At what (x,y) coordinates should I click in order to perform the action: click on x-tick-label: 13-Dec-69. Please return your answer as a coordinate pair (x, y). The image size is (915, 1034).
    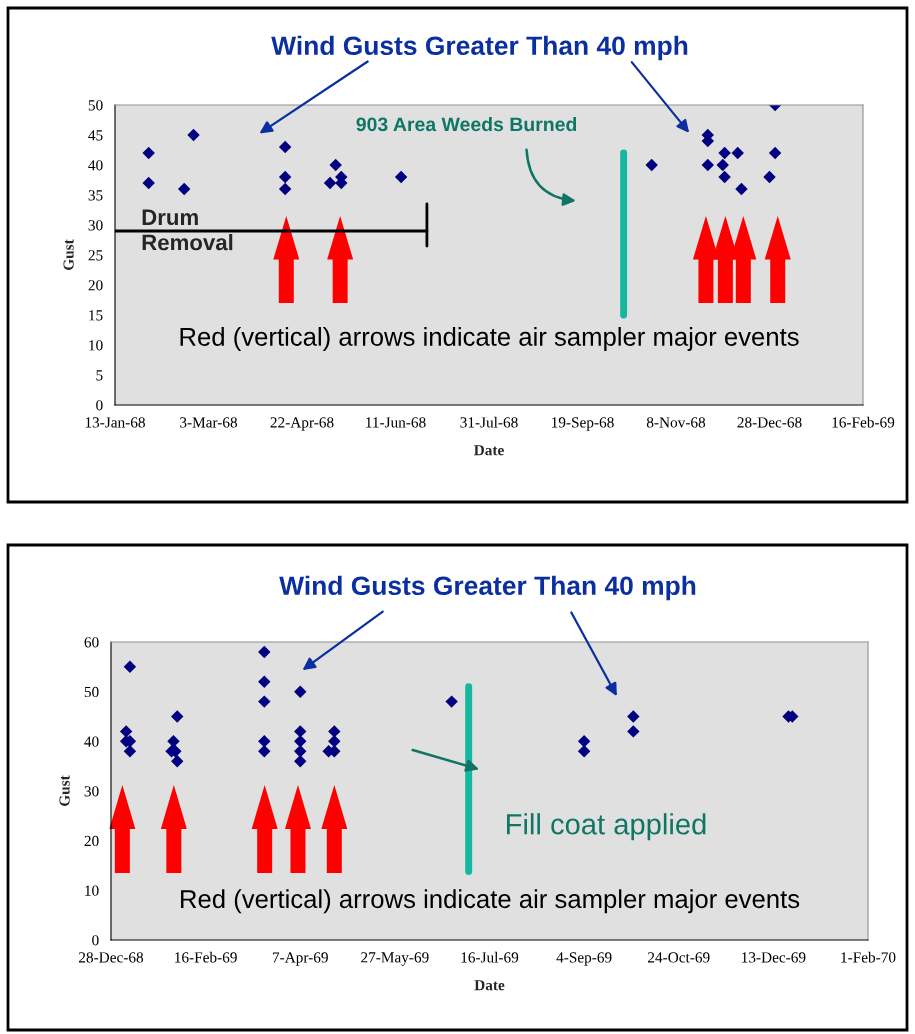
    Looking at the image, I should click on (774, 957).